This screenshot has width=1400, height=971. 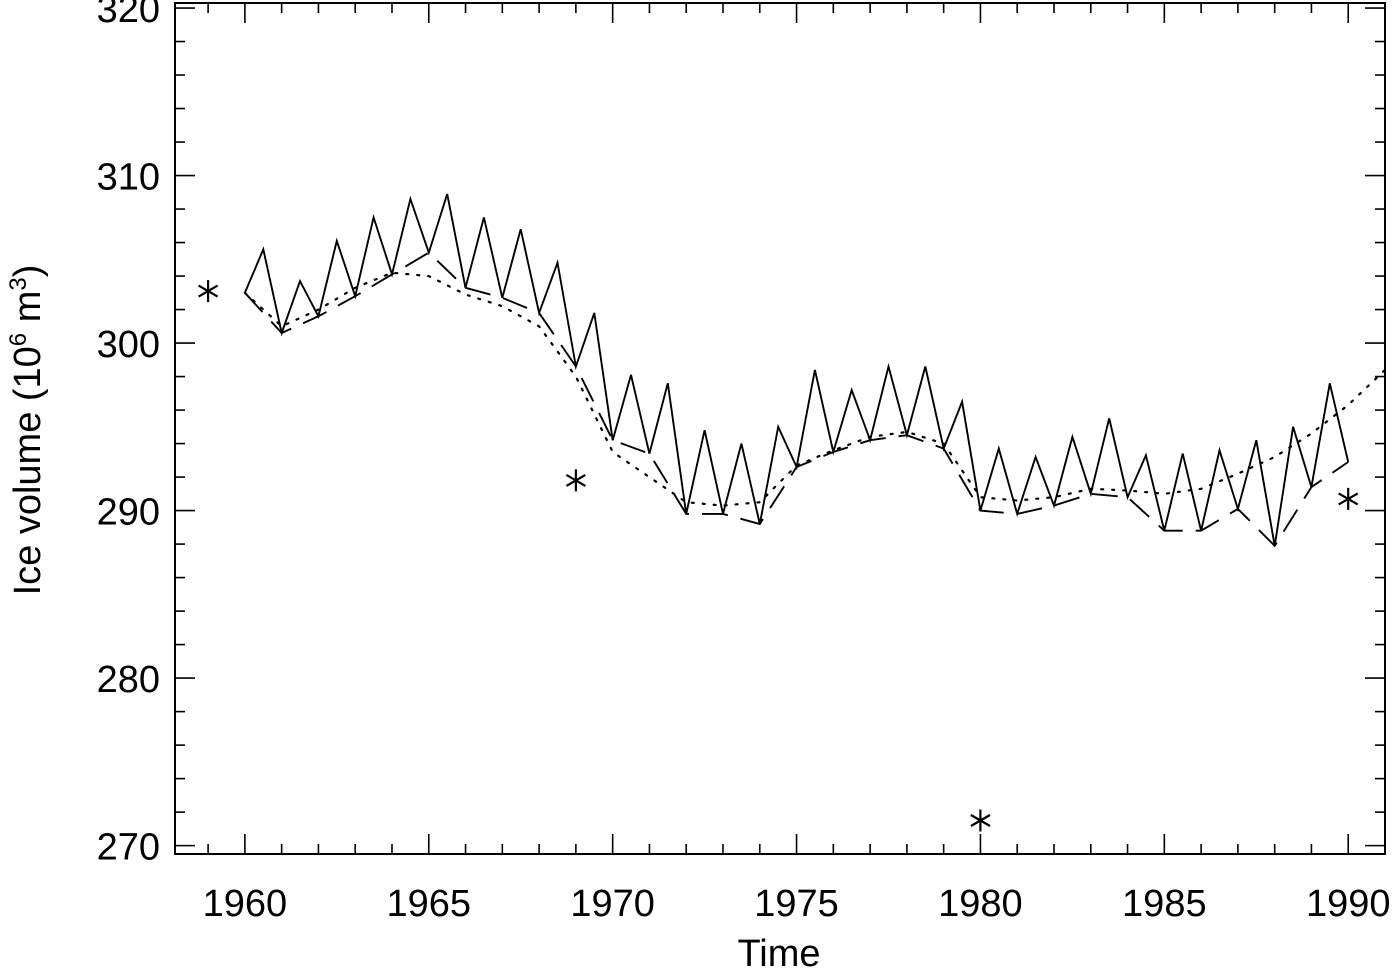 What do you see at coordinates (428, 904) in the screenshot?
I see `x-tick-label: 1965` at bounding box center [428, 904].